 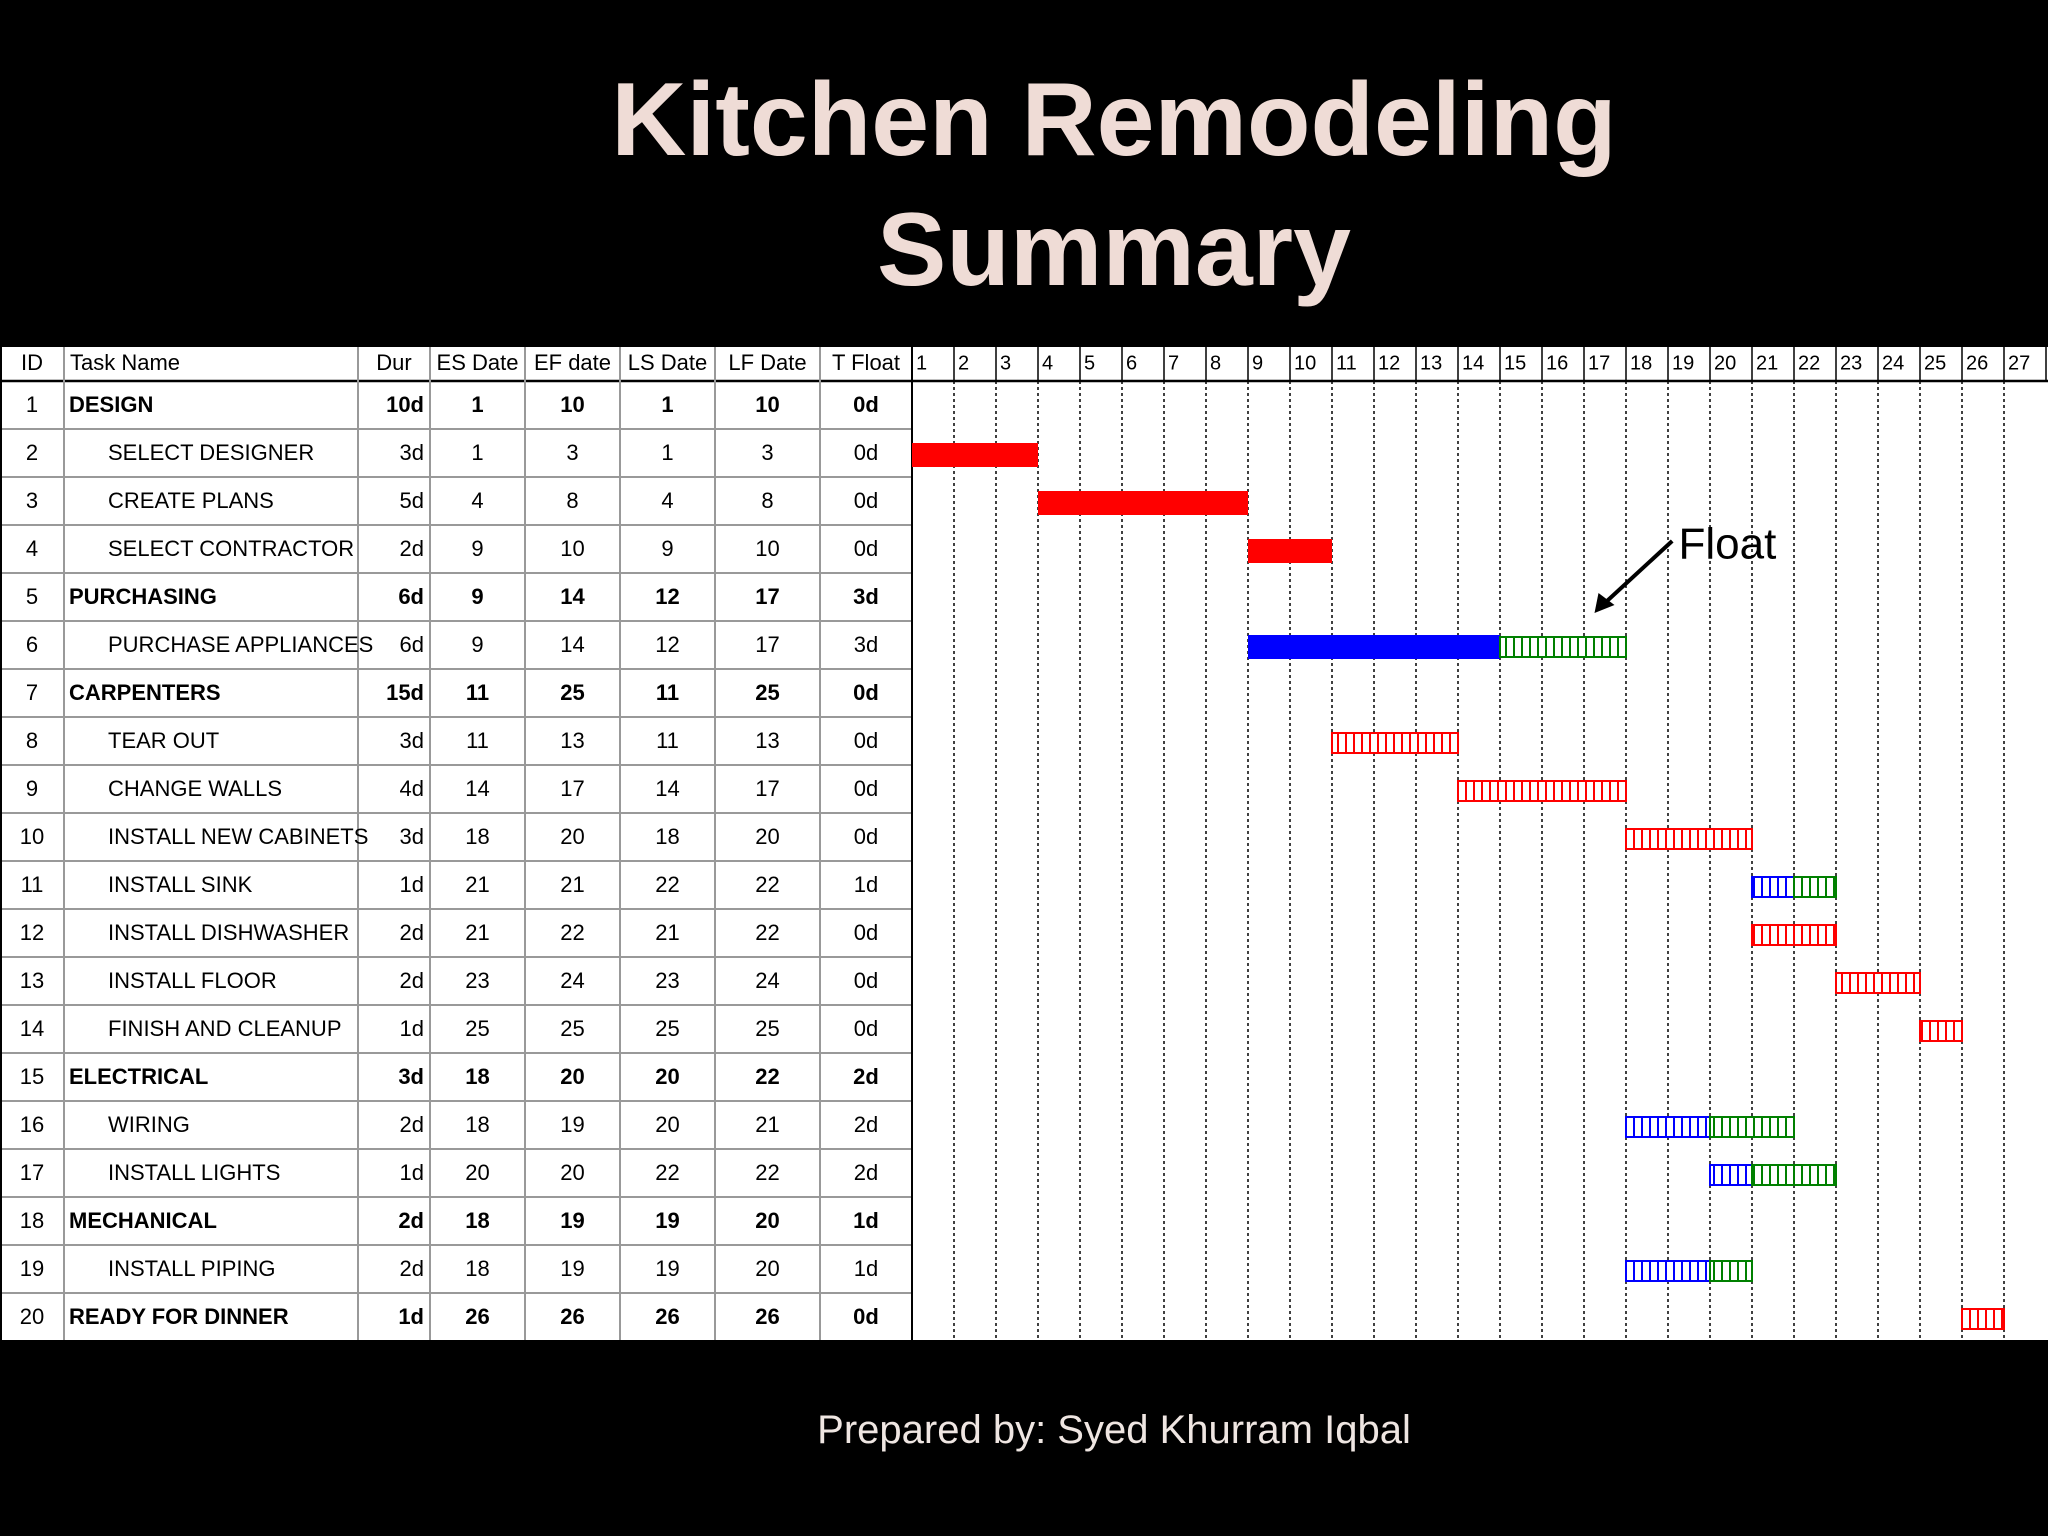 What do you see at coordinates (921, 363) in the screenshot?
I see `timeline-day-label: 1` at bounding box center [921, 363].